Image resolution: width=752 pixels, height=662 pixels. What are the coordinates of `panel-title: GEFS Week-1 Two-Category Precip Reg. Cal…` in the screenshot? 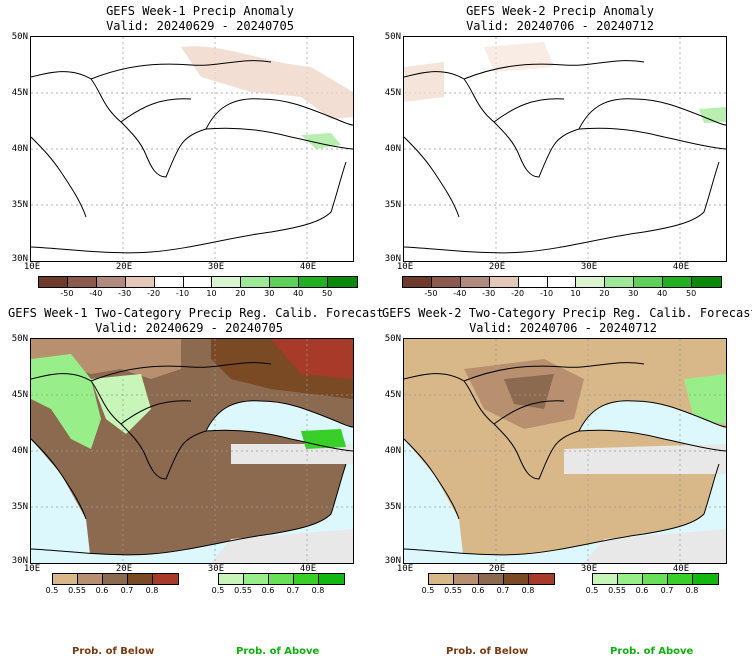 It's located at (196, 313).